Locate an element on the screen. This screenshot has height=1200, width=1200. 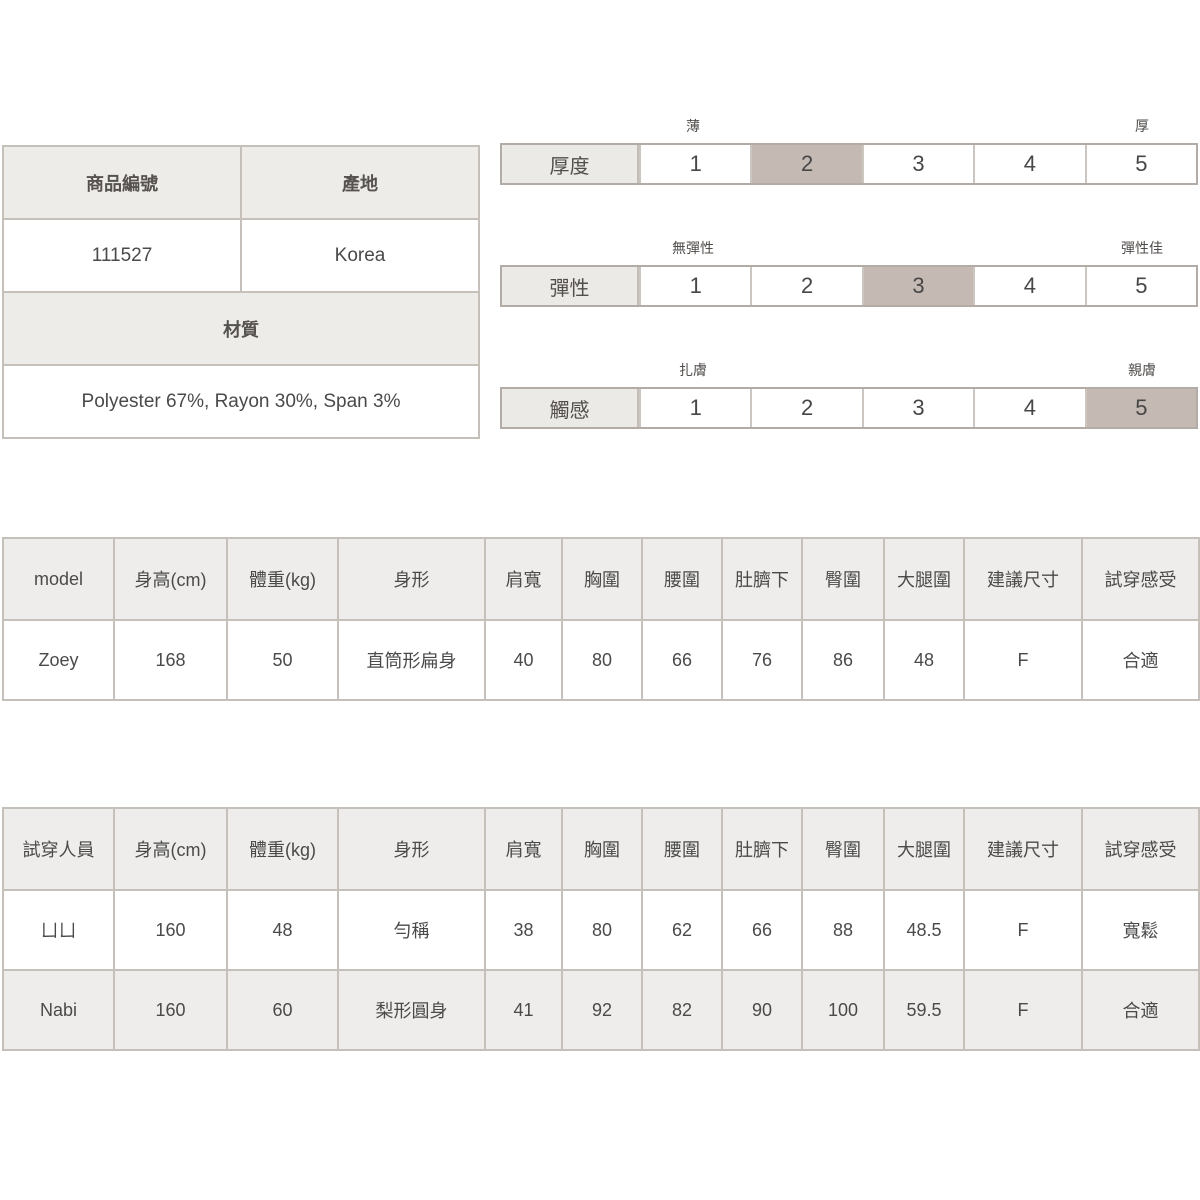
scale-elasticity-labels: 無彈性 彈性佳 is located at coordinates (849, 250).